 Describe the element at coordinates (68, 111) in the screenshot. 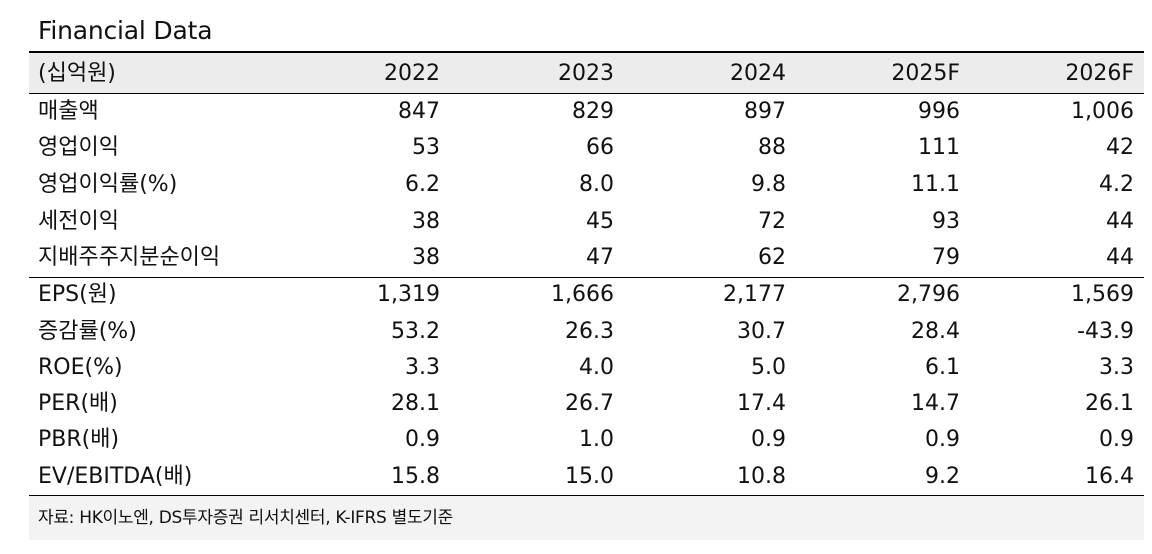

I see `row-label: 매출액` at that location.